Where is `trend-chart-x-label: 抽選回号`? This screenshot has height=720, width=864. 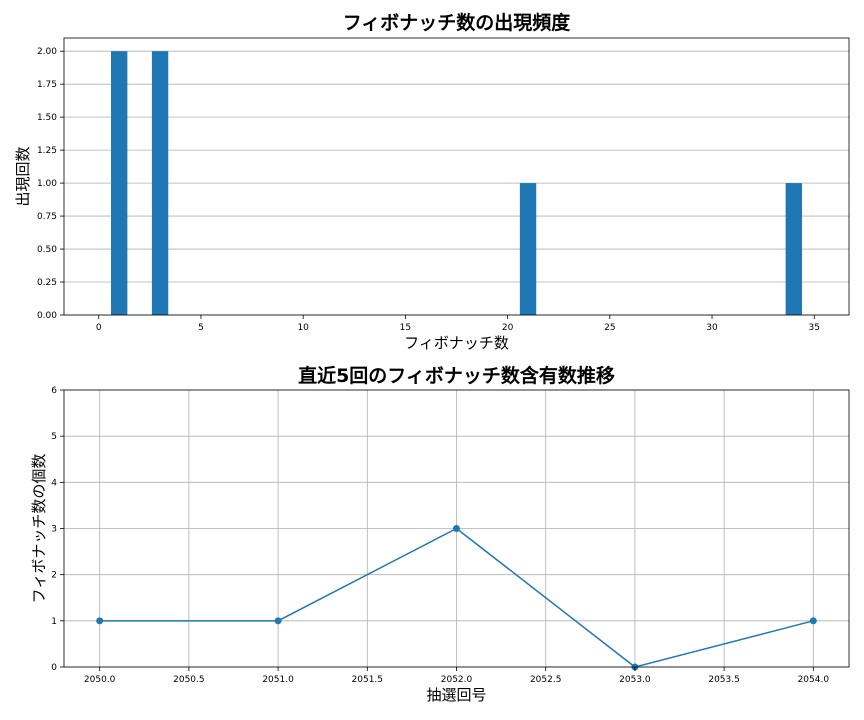
trend-chart-x-label: 抽選回号 is located at coordinates (456, 695).